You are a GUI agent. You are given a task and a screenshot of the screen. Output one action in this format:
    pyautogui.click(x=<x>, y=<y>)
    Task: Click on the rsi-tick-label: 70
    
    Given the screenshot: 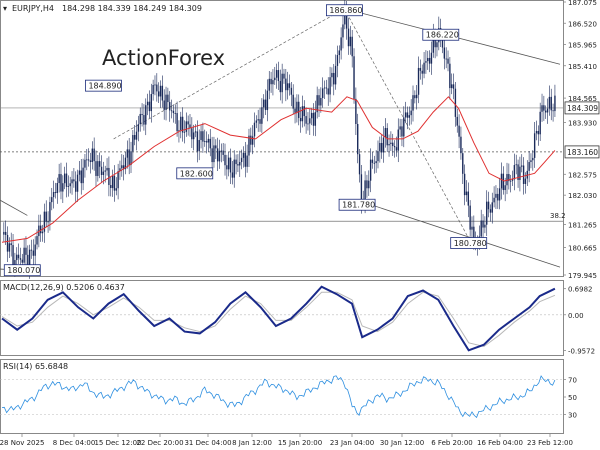 What is the action you would take?
    pyautogui.click(x=572, y=381)
    